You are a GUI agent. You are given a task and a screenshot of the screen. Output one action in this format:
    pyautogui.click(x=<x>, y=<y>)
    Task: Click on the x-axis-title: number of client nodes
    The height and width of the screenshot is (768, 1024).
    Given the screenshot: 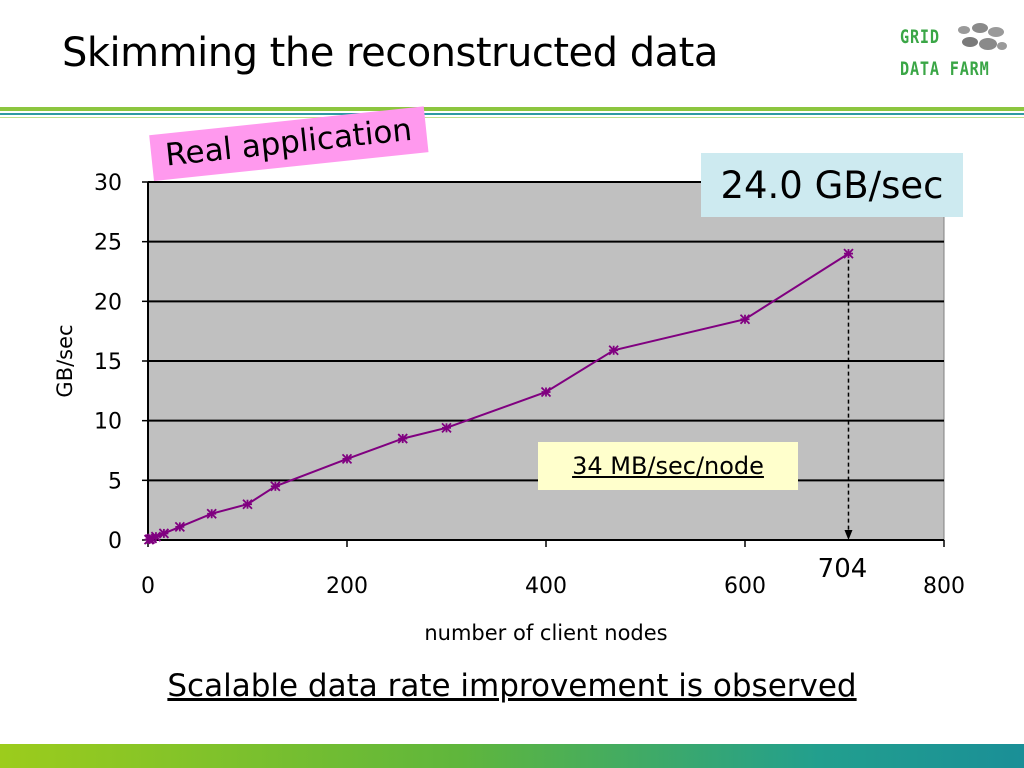 What is the action you would take?
    pyautogui.click(x=545, y=633)
    